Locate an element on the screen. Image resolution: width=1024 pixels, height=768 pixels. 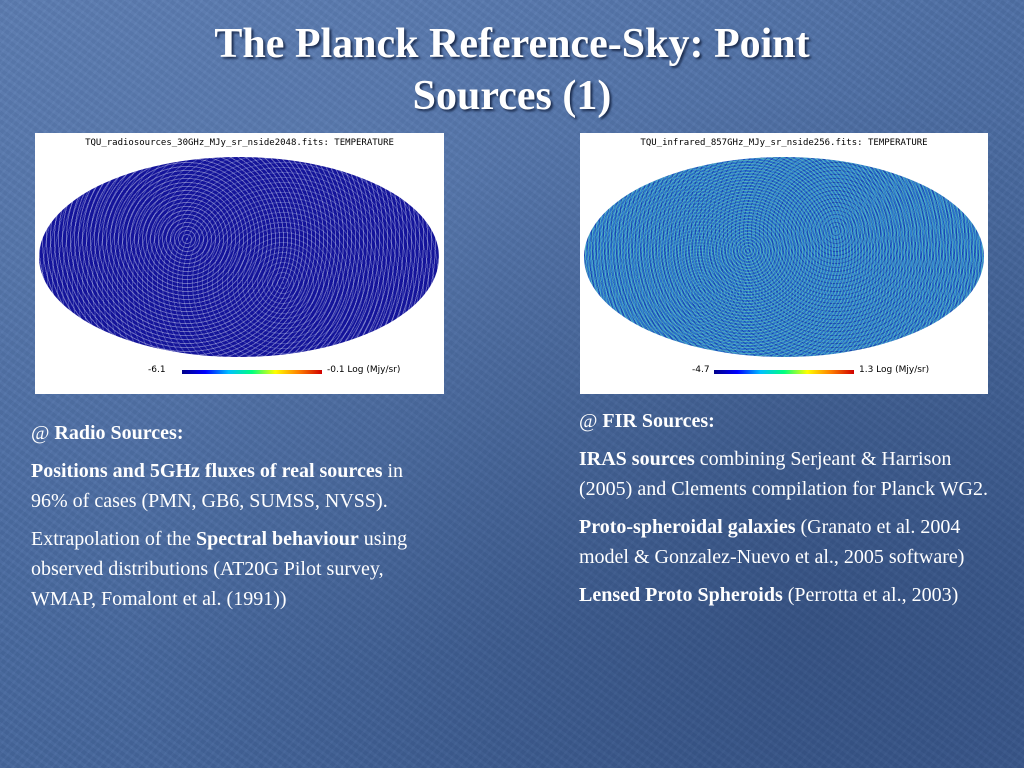
radio-colorbar is located at coordinates (252, 372).